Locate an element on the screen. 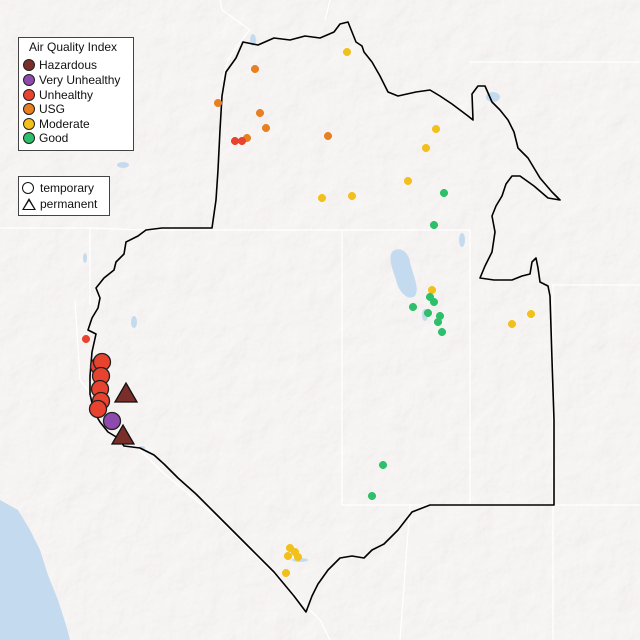 This screenshot has height=640, width=640. legend-item-good: Good is located at coordinates (45, 138).